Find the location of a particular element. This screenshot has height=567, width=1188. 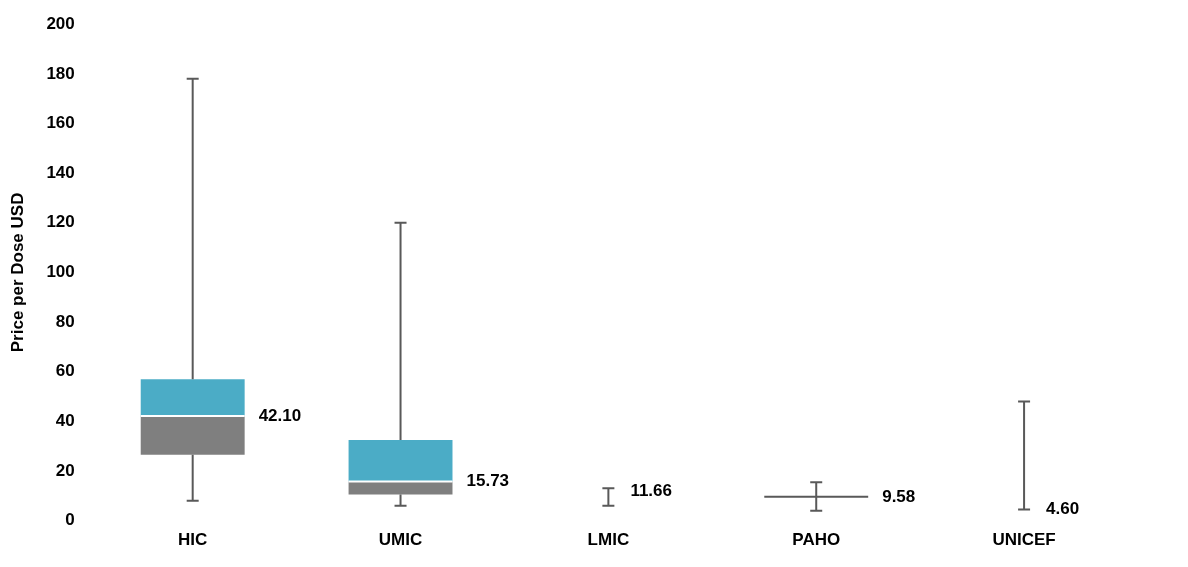

y-tick-label: 40 is located at coordinates (65, 421).